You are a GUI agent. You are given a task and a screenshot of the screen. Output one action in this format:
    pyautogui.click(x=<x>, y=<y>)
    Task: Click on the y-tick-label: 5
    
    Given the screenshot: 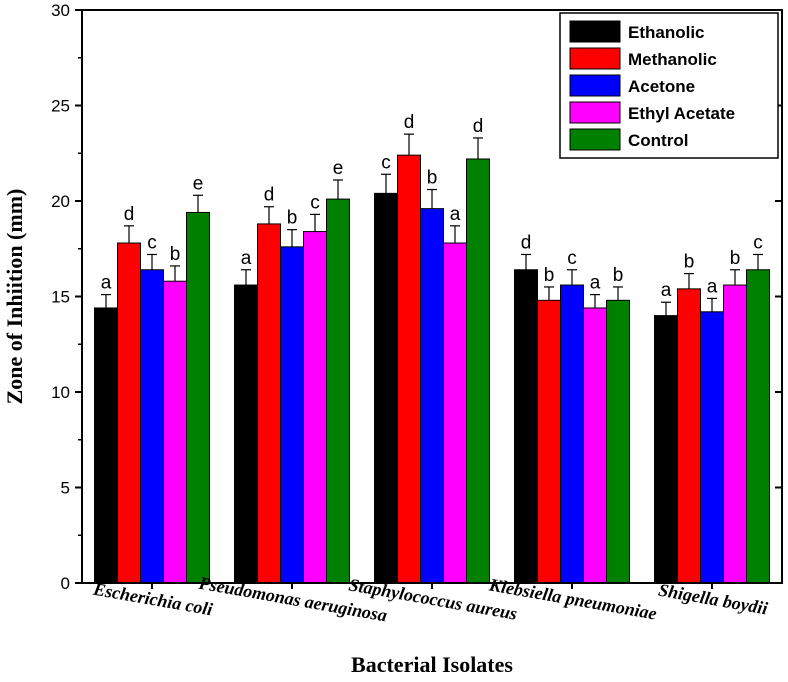 What is the action you would take?
    pyautogui.click(x=65, y=488)
    